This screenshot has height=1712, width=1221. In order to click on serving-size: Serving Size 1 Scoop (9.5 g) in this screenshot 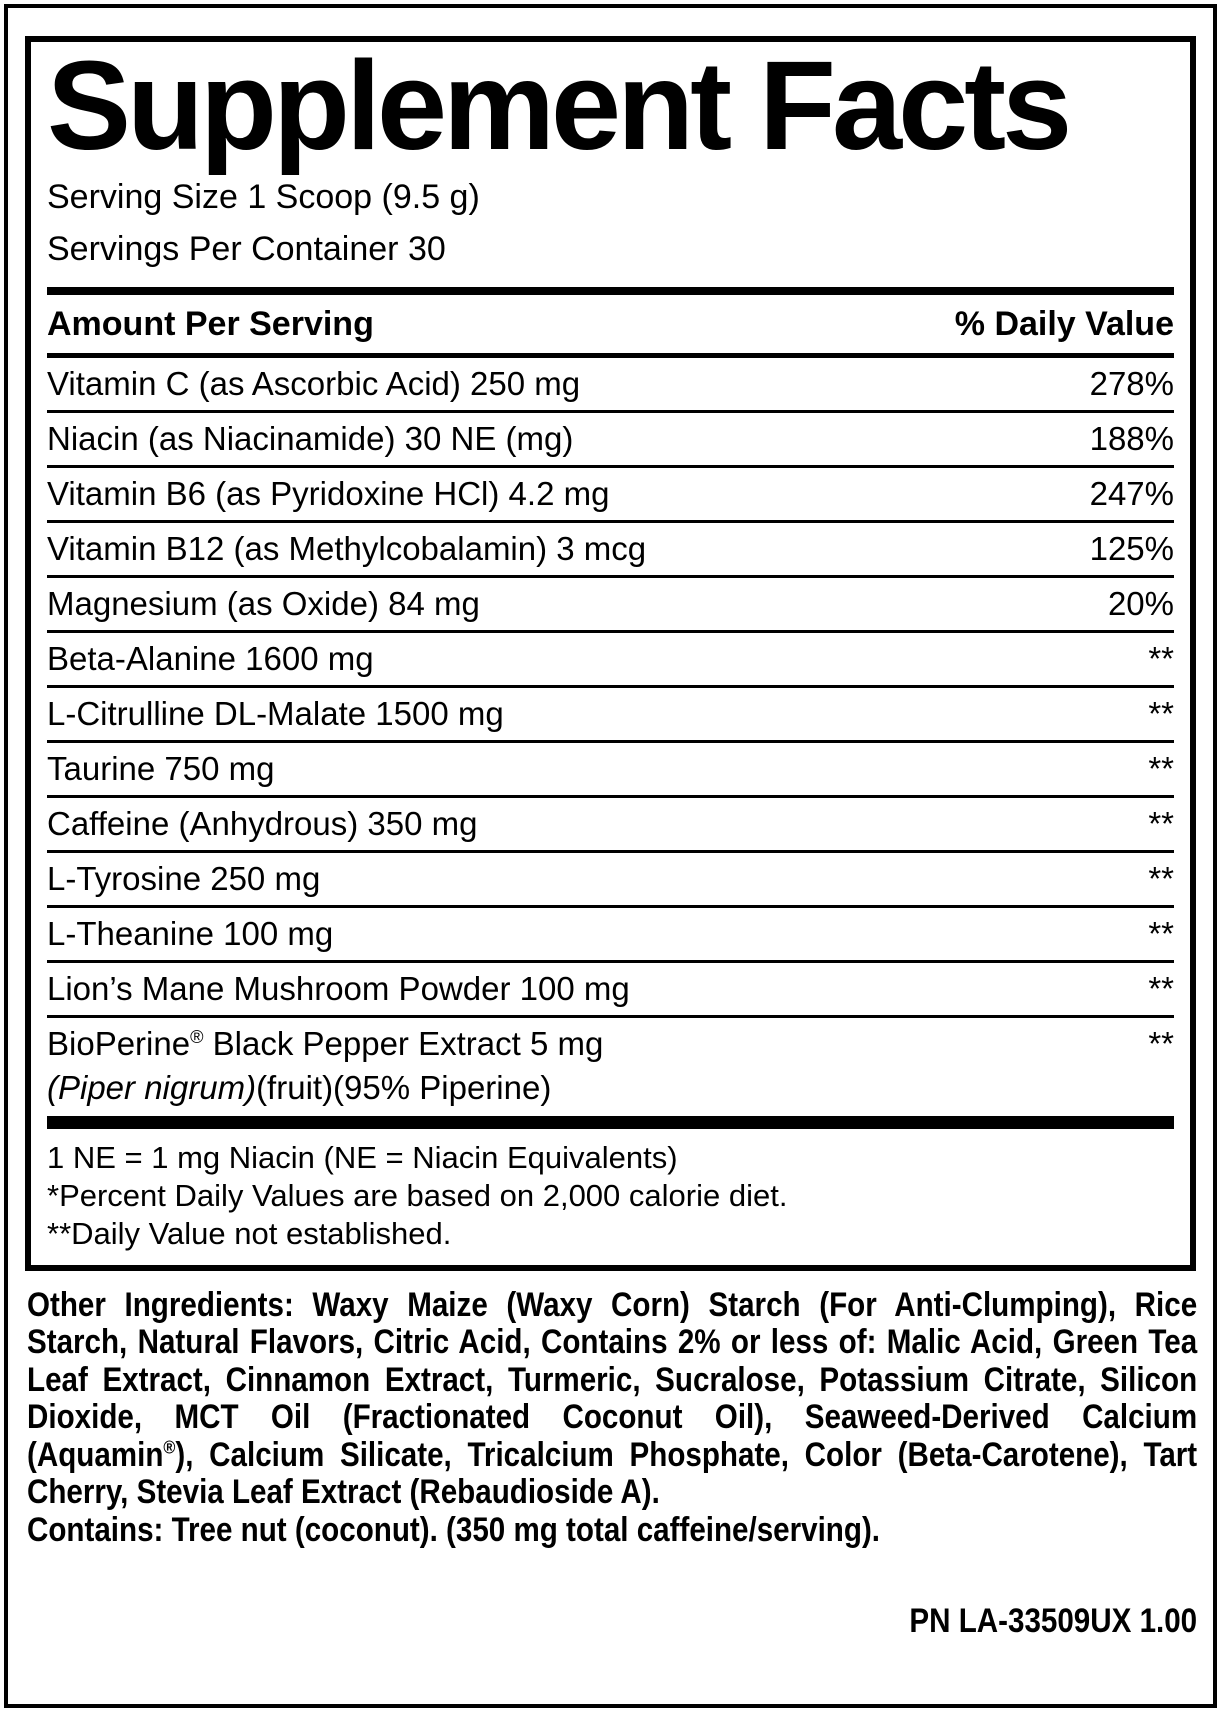, I will do `click(263, 196)`.